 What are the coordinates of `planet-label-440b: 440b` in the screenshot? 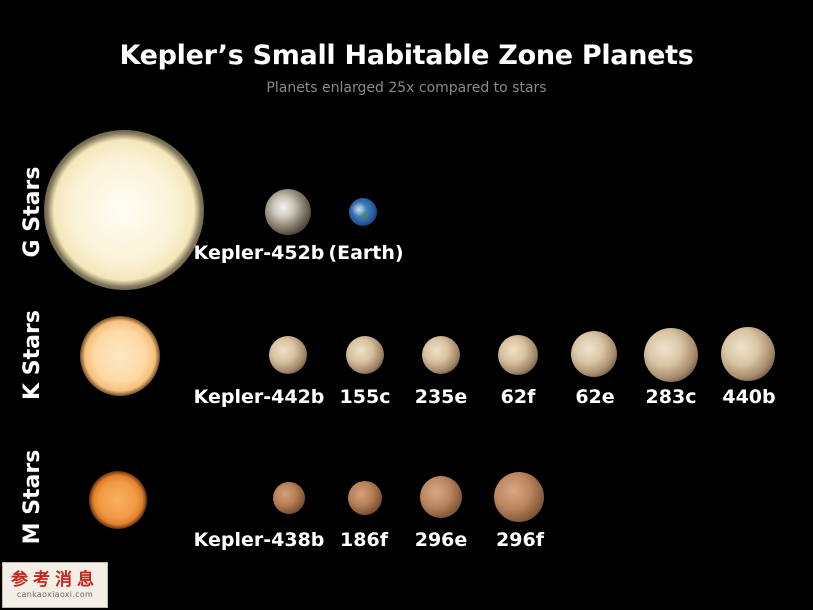 It's located at (749, 397).